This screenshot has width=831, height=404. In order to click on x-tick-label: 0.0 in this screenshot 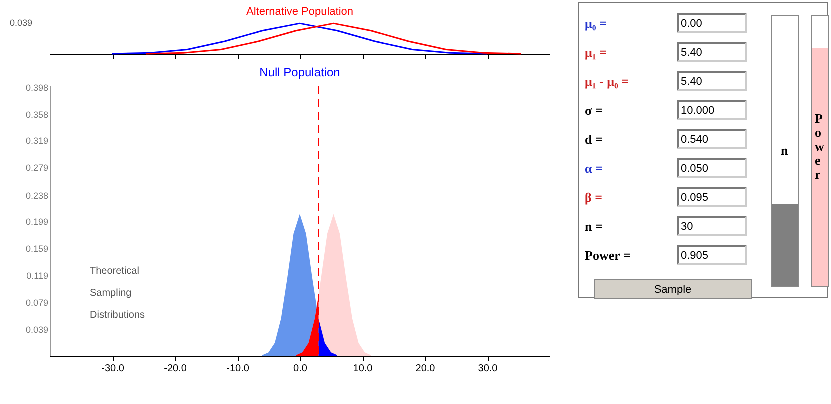, I will do `click(301, 369)`.